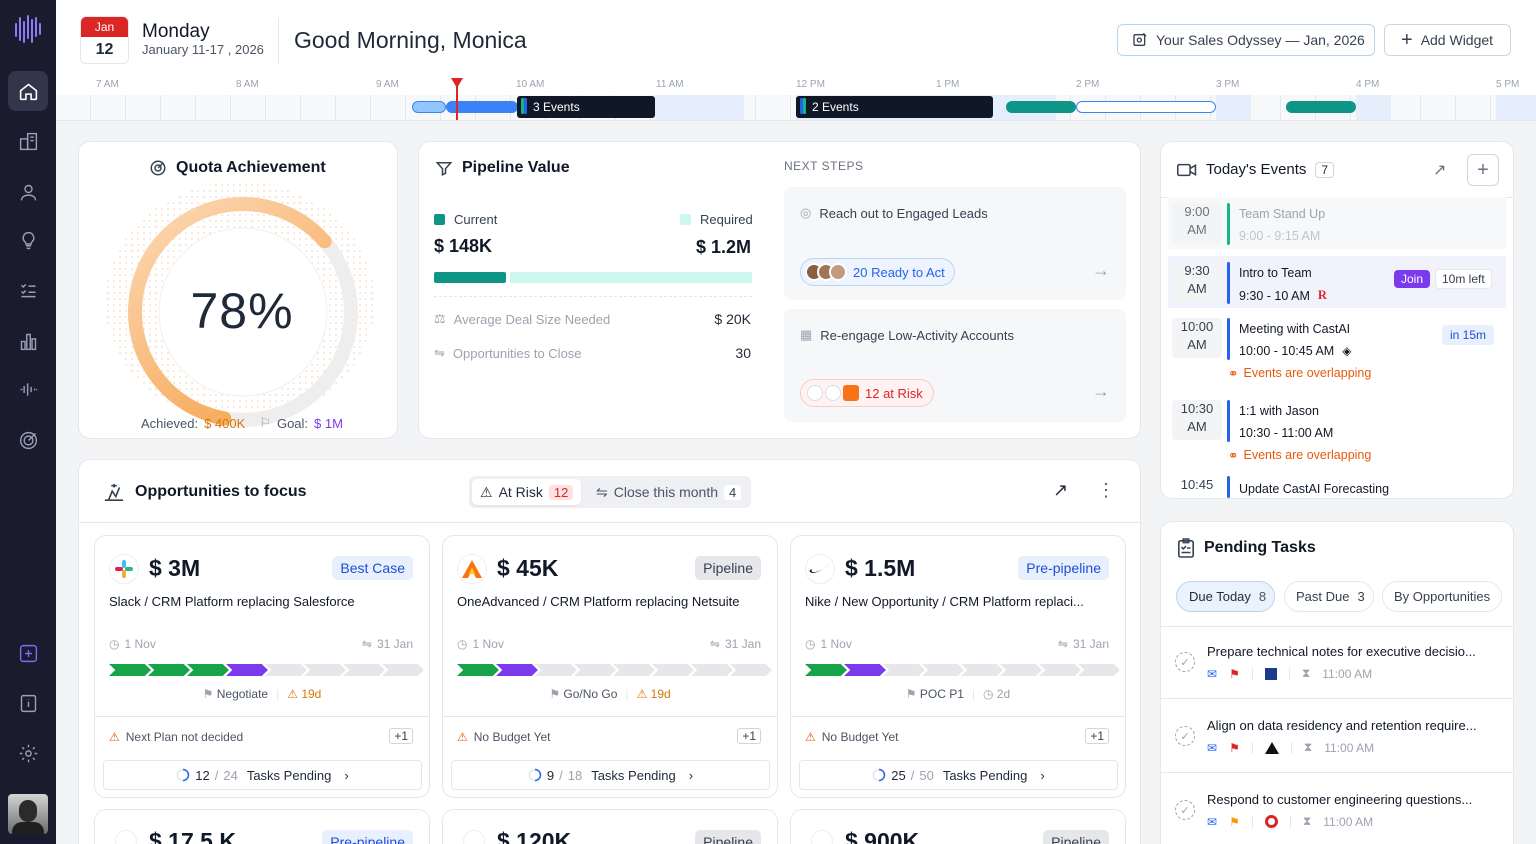 Image resolution: width=1536 pixels, height=844 pixels. I want to click on accounts-icon, so click(28, 141).